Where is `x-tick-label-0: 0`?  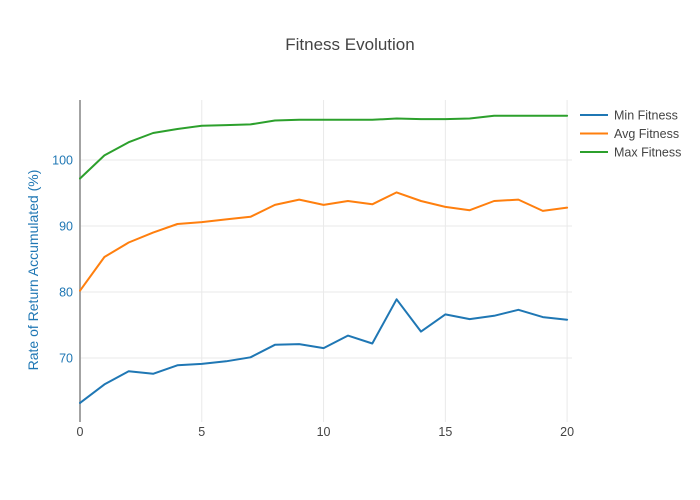
x-tick-label-0: 0 is located at coordinates (80, 432).